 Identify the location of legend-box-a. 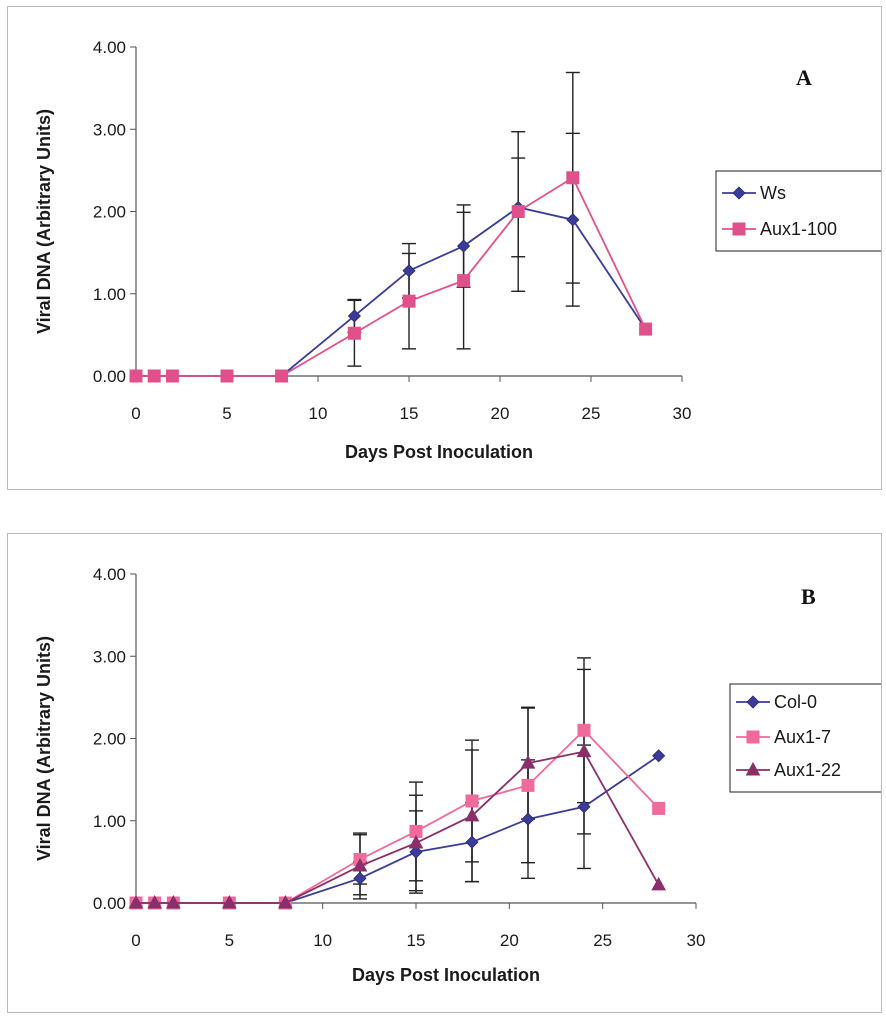
(800, 211).